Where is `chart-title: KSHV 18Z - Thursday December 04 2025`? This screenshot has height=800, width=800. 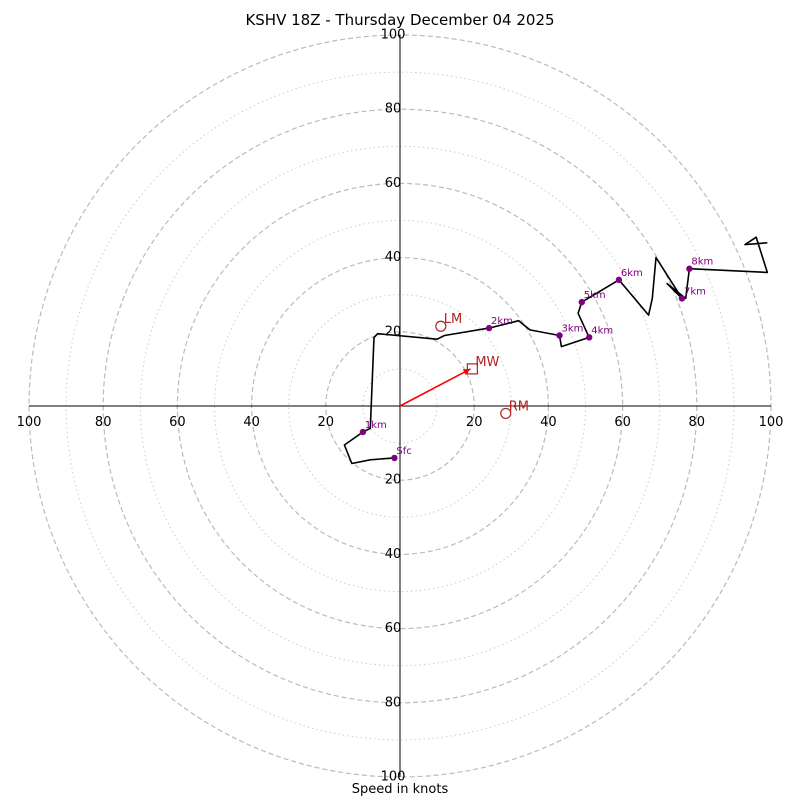 chart-title: KSHV 18Z - Thursday December 04 2025 is located at coordinates (400, 20).